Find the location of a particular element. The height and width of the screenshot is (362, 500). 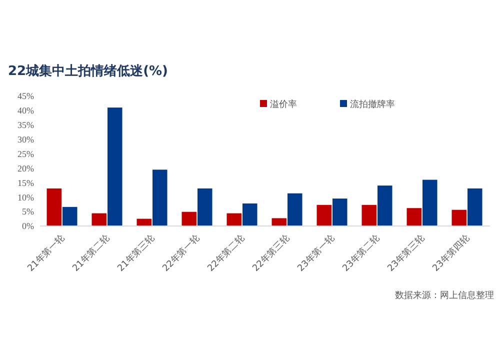

x-tick-label: 21年第二轮 is located at coordinates (91, 253).